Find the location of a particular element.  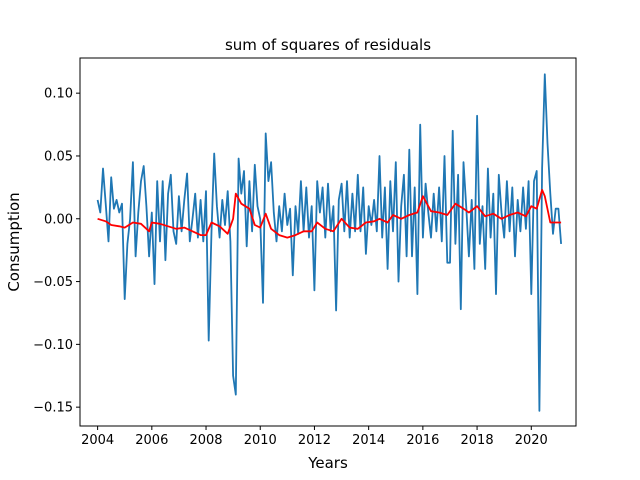

y-axis-label: Consumption is located at coordinates (14, 241).